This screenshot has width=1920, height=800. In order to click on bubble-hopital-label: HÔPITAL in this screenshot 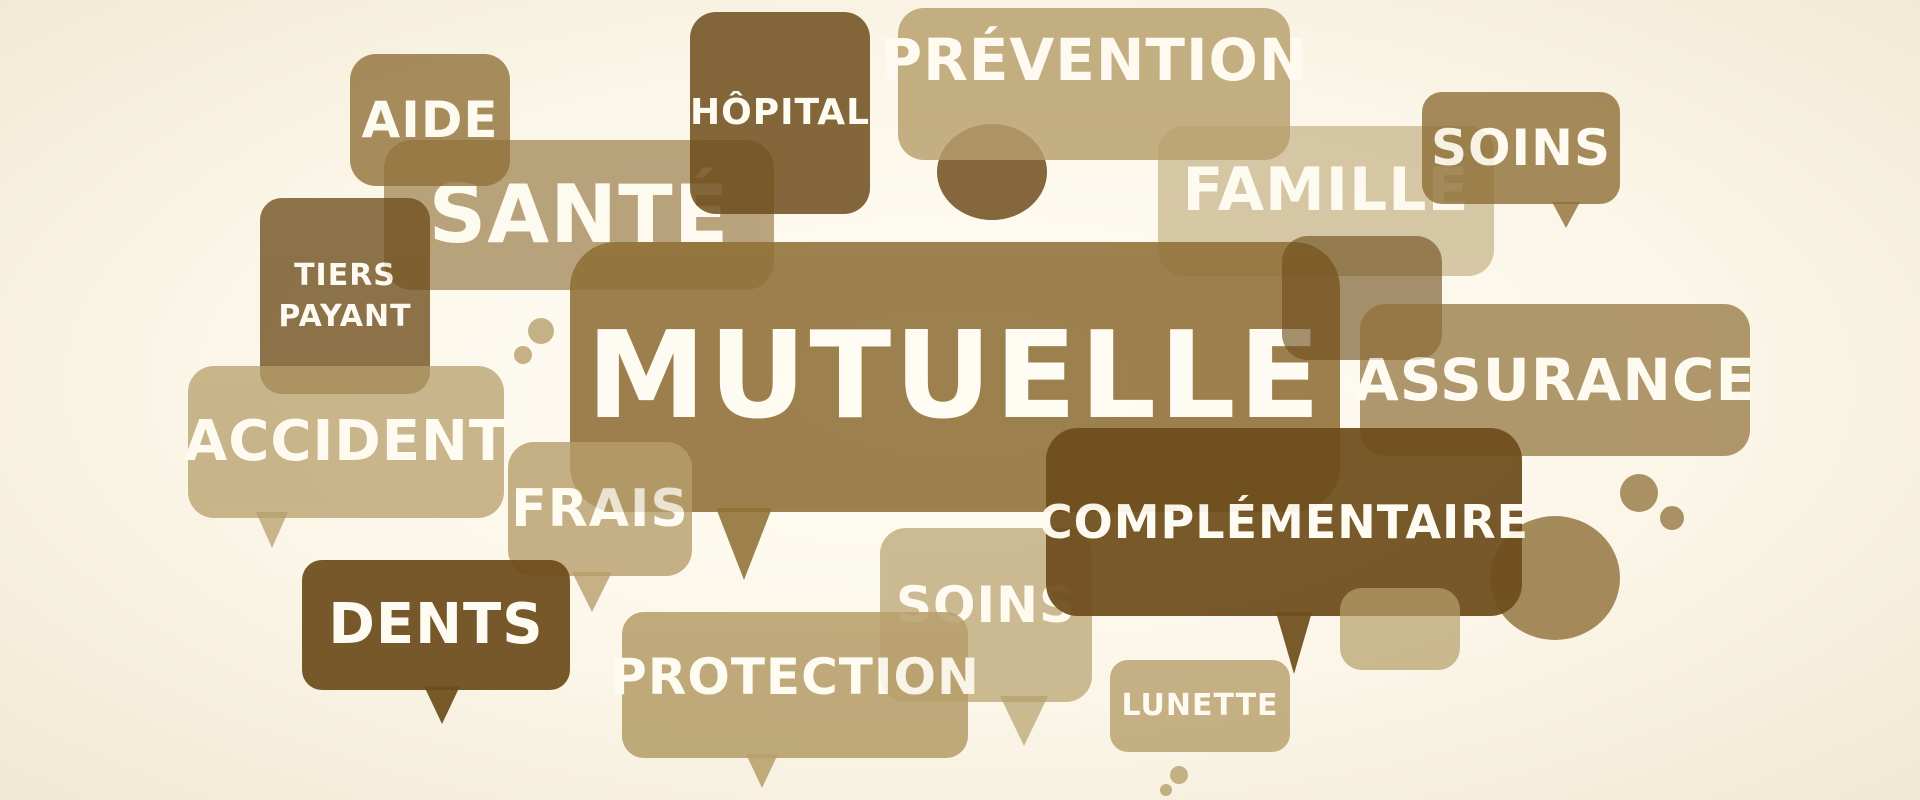, I will do `click(780, 113)`.